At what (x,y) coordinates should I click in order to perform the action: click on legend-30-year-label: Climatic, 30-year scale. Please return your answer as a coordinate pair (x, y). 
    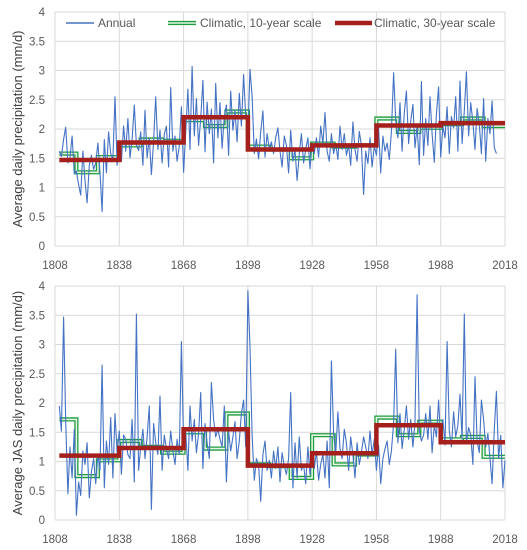
    Looking at the image, I should click on (435, 23).